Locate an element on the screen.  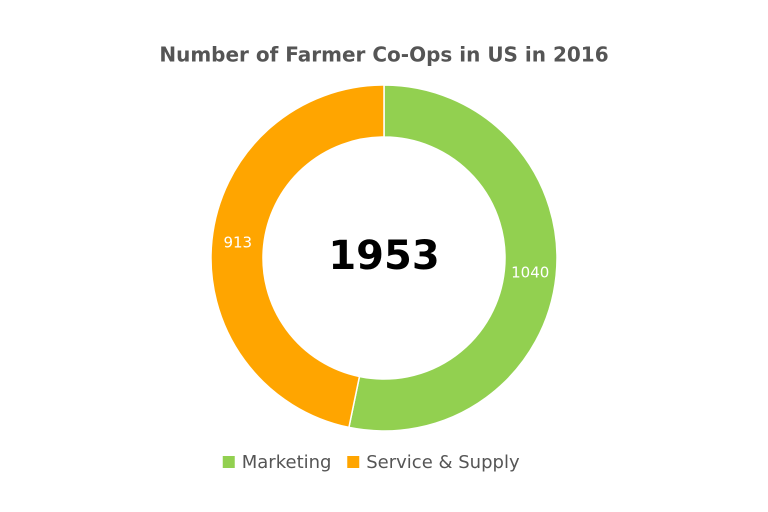
data-label: 913 is located at coordinates (237, 243).